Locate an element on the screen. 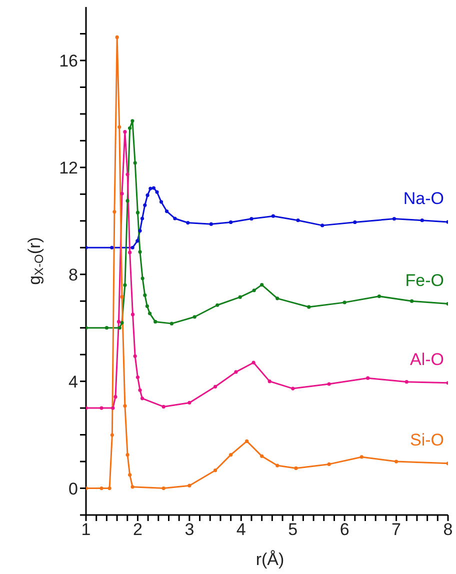 Image resolution: width=456 pixels, height=574 pixels. y-tick-label: 0 is located at coordinates (73, 488).